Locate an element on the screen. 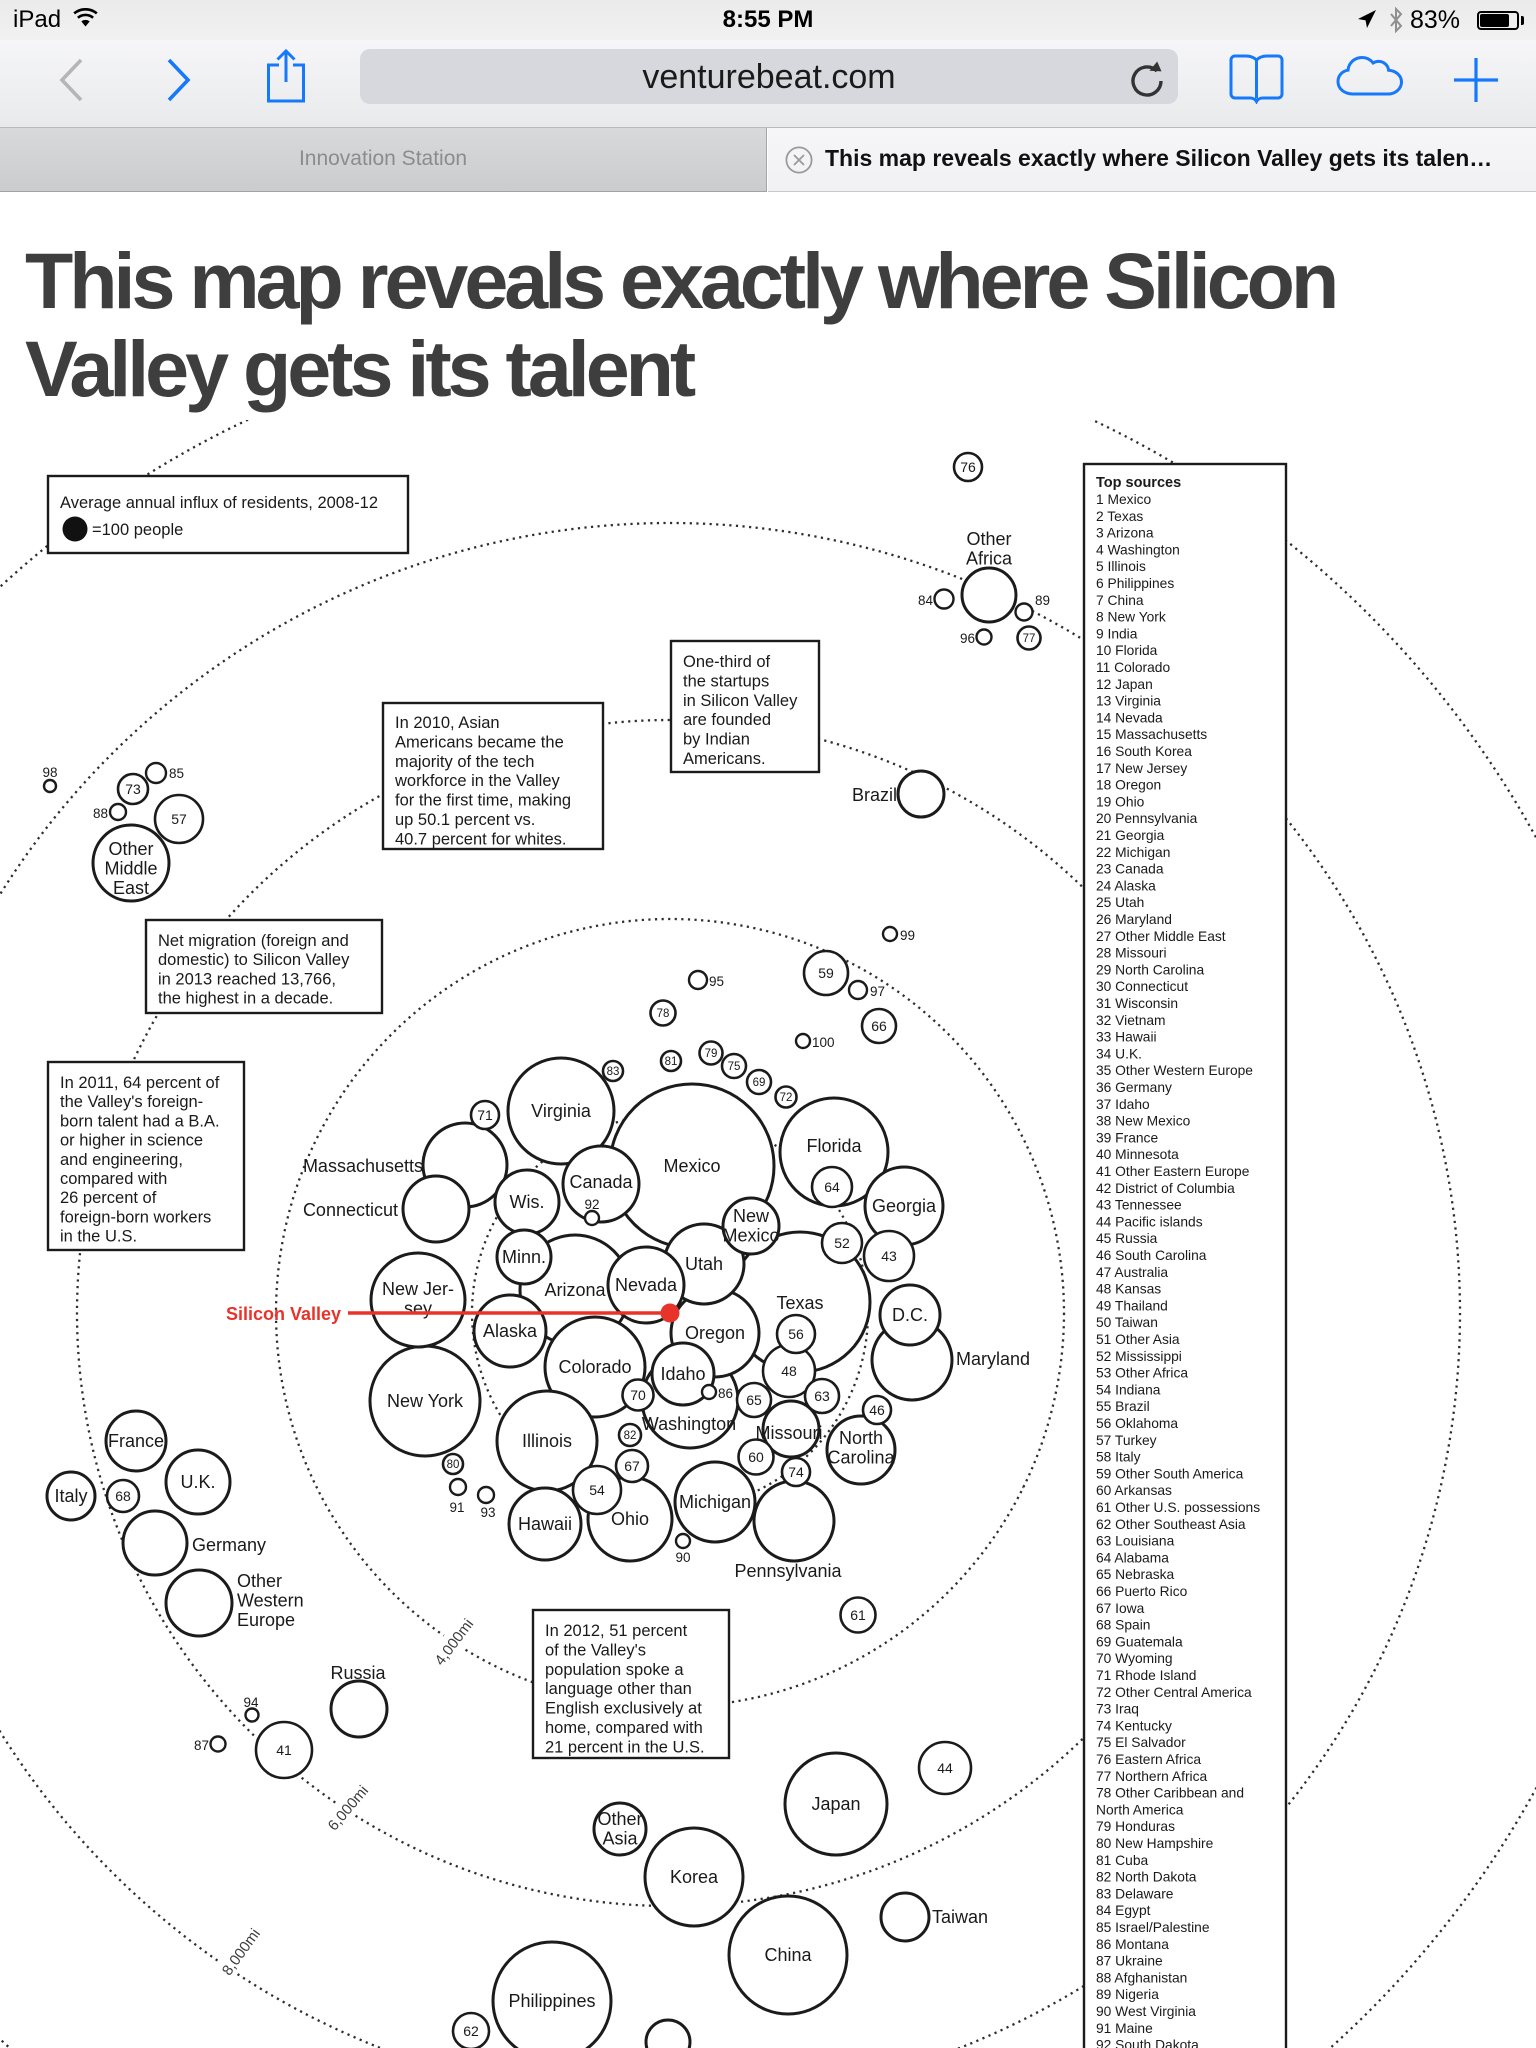  svg-text: Pennsylvania is located at coordinates (788, 1571).